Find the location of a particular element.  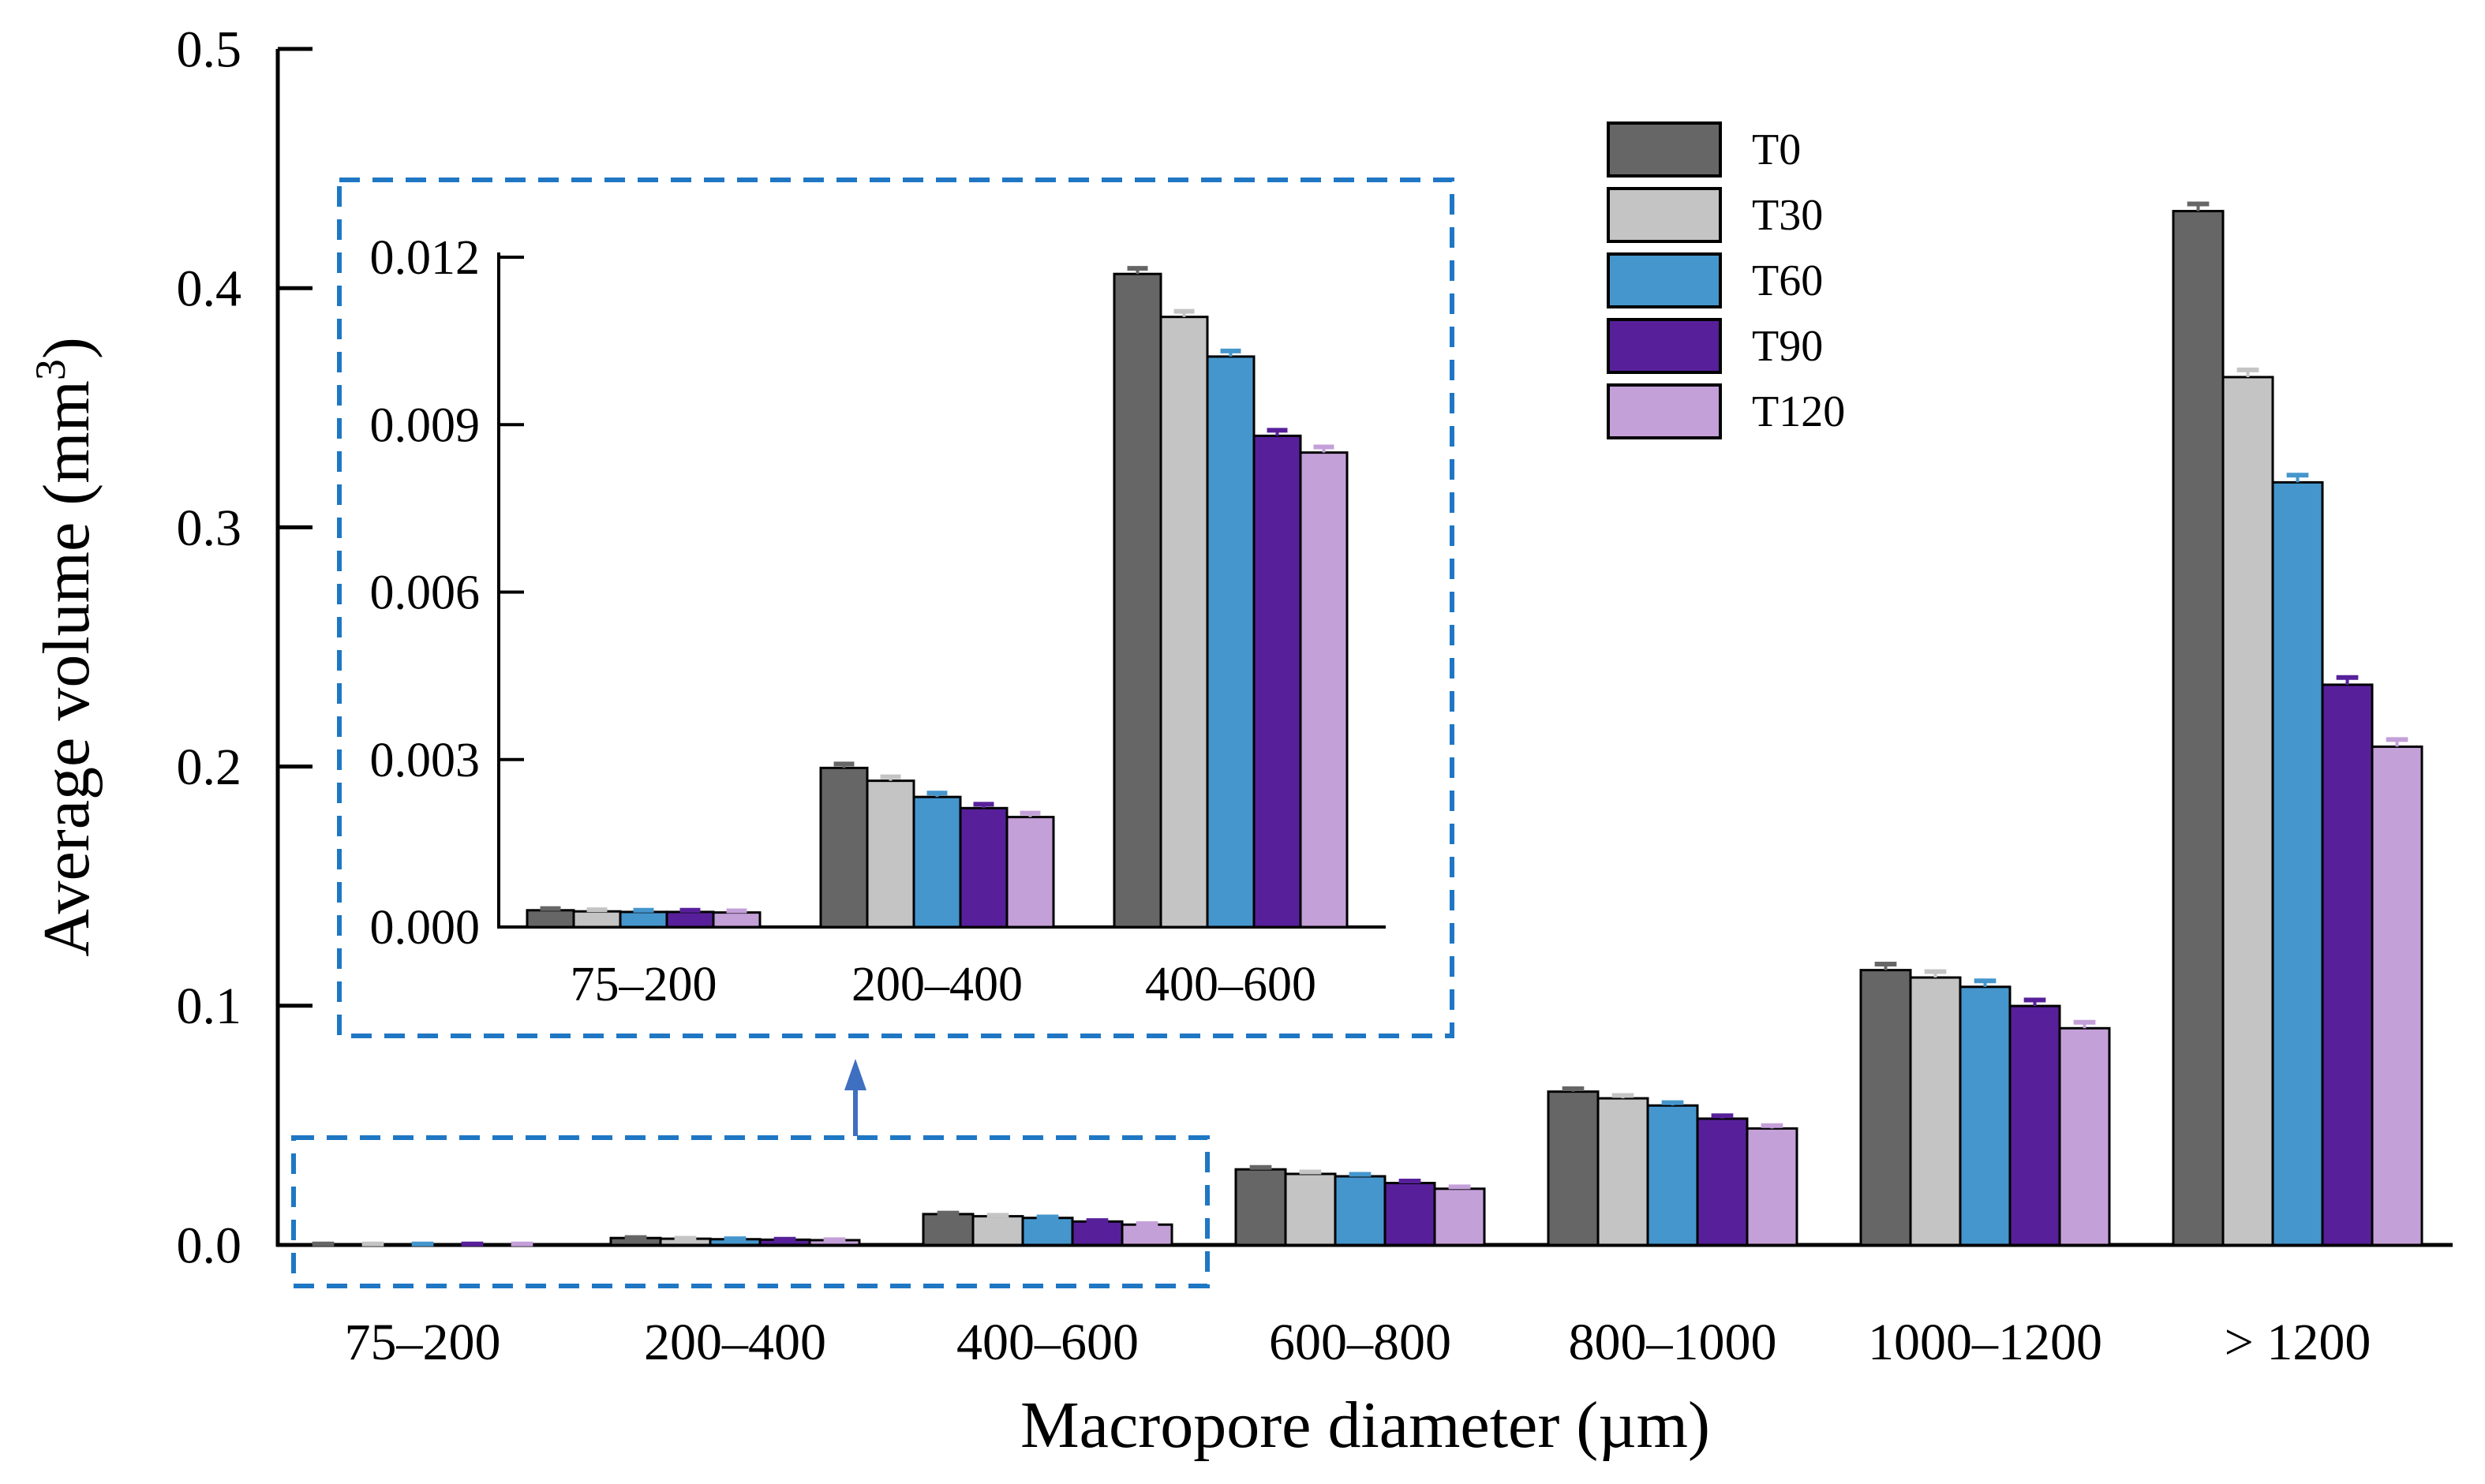

legend: T0 T30 T60 T90 T120 is located at coordinates (1726, 280).